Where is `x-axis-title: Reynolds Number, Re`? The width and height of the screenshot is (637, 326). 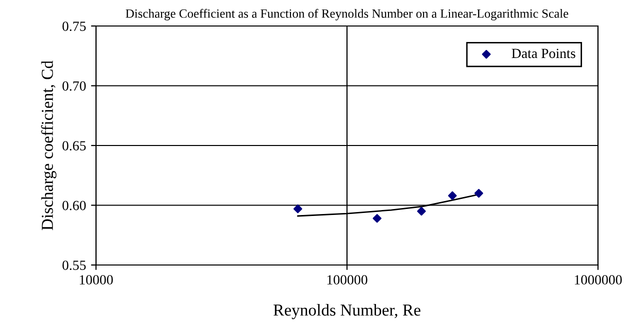 x-axis-title: Reynolds Number, Re is located at coordinates (347, 312).